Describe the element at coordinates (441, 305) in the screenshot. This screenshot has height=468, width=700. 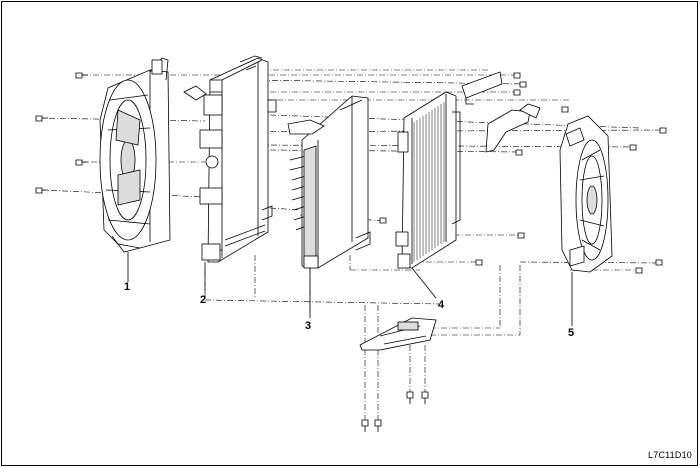
I see `callout-4: 4` at that location.